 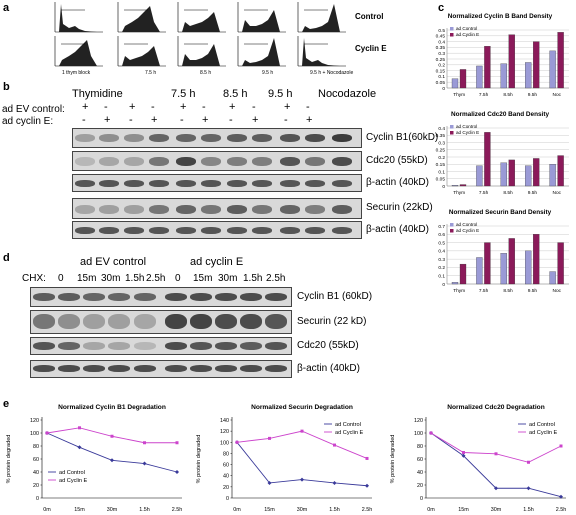 What do you see at coordinates (334, 510) in the screenshot?
I see `x-tick-label: 1.5h` at bounding box center [334, 510].